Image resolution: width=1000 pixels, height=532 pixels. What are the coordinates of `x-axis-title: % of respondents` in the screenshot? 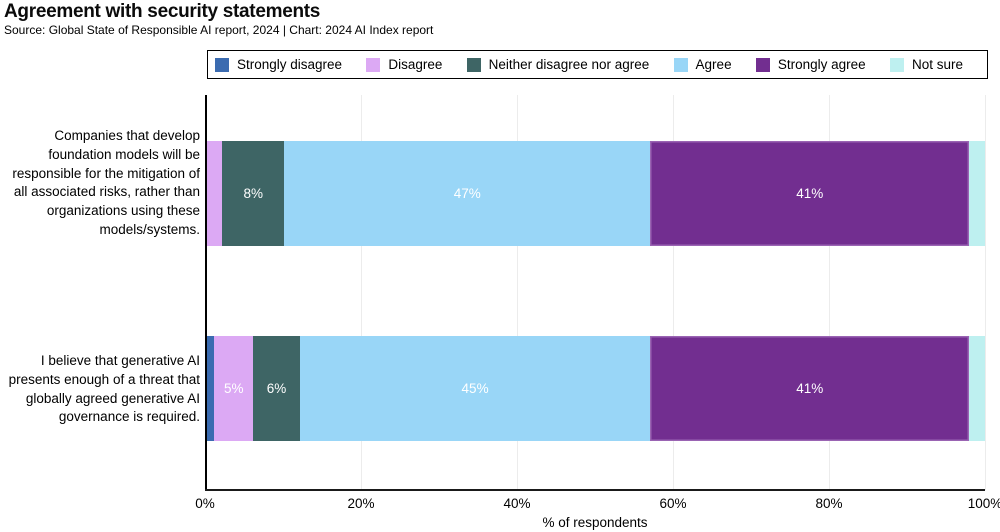 It's located at (595, 522).